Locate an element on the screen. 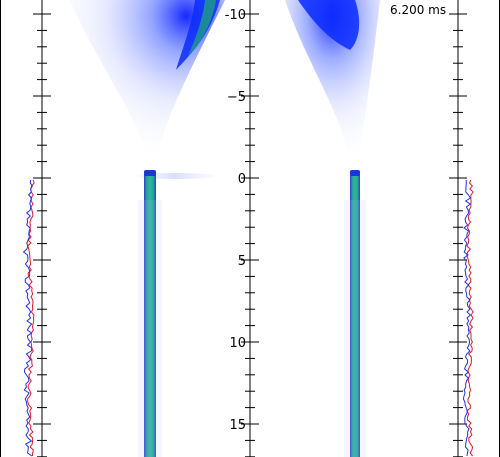 This screenshot has height=457, width=500. axis-tick-label: 0 is located at coordinates (242, 179).